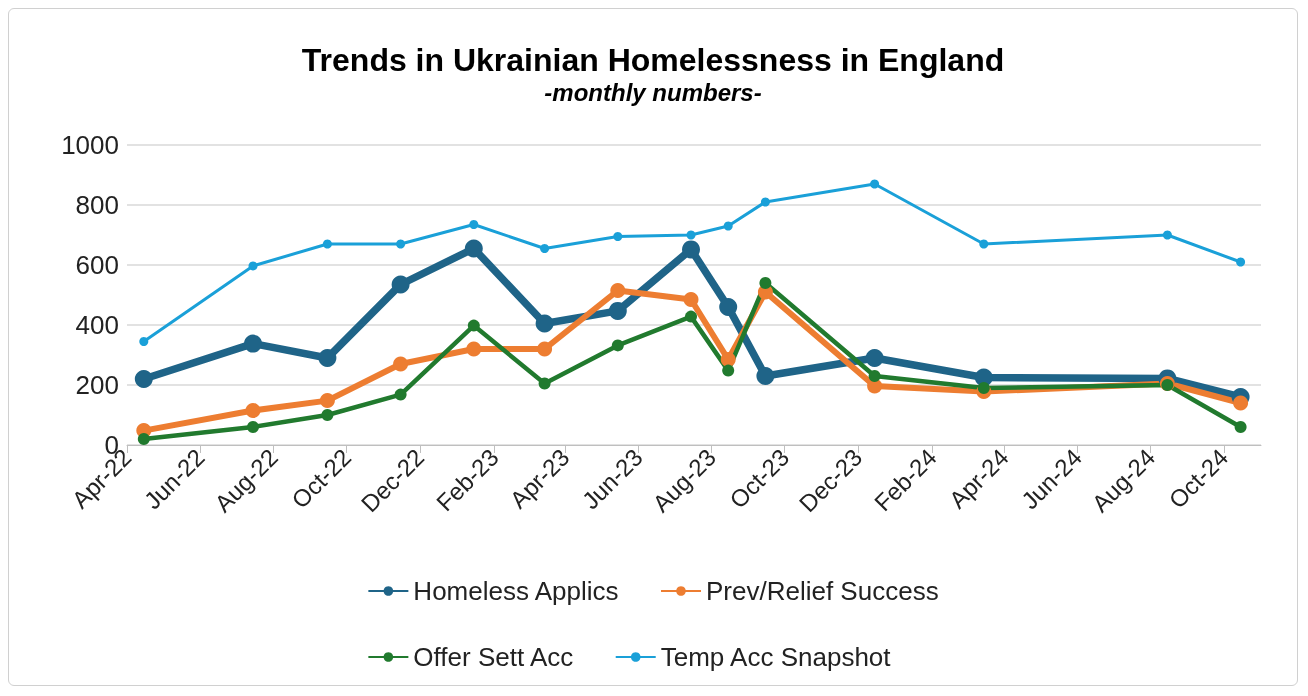 The image size is (1308, 696). Describe the element at coordinates (90, 145) in the screenshot. I see `y-tick-label: 1000` at that location.